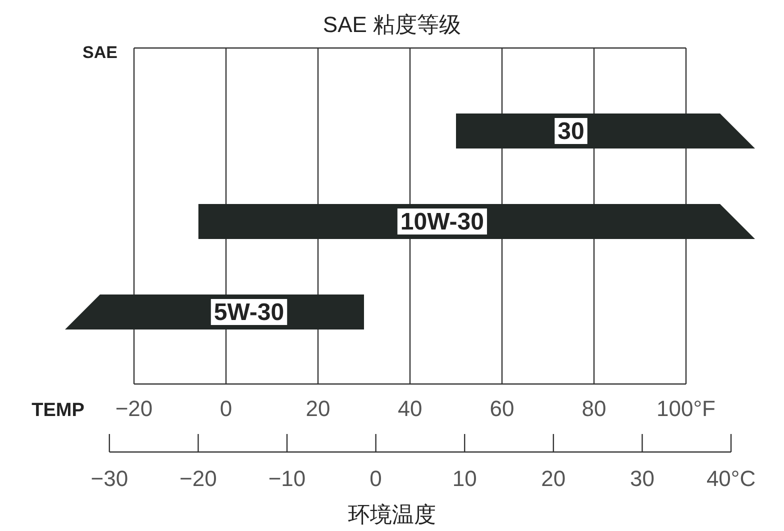 The width and height of the screenshot is (784, 531). Describe the element at coordinates (442, 222) in the screenshot. I see `y-tick-label: 10W-30` at that location.